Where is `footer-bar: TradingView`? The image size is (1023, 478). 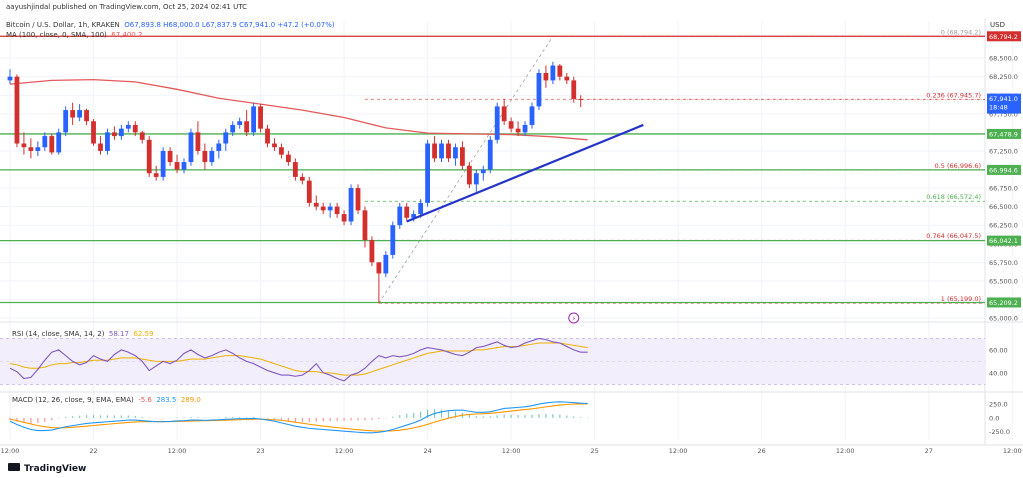
footer-bar: TradingView is located at coordinates (511, 468).